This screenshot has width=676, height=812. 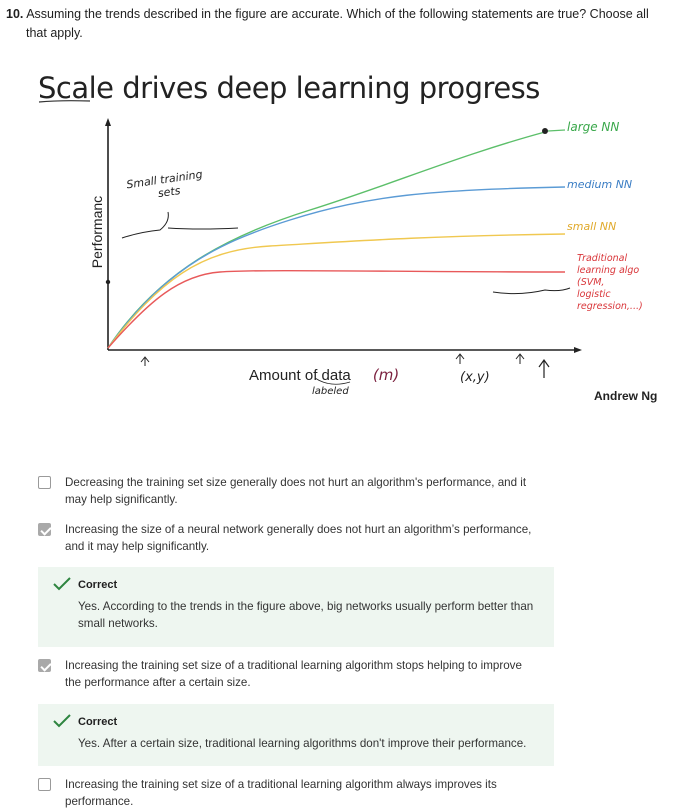 I want to click on x-axis-label: Amount of data (m), so click(x=324, y=375).